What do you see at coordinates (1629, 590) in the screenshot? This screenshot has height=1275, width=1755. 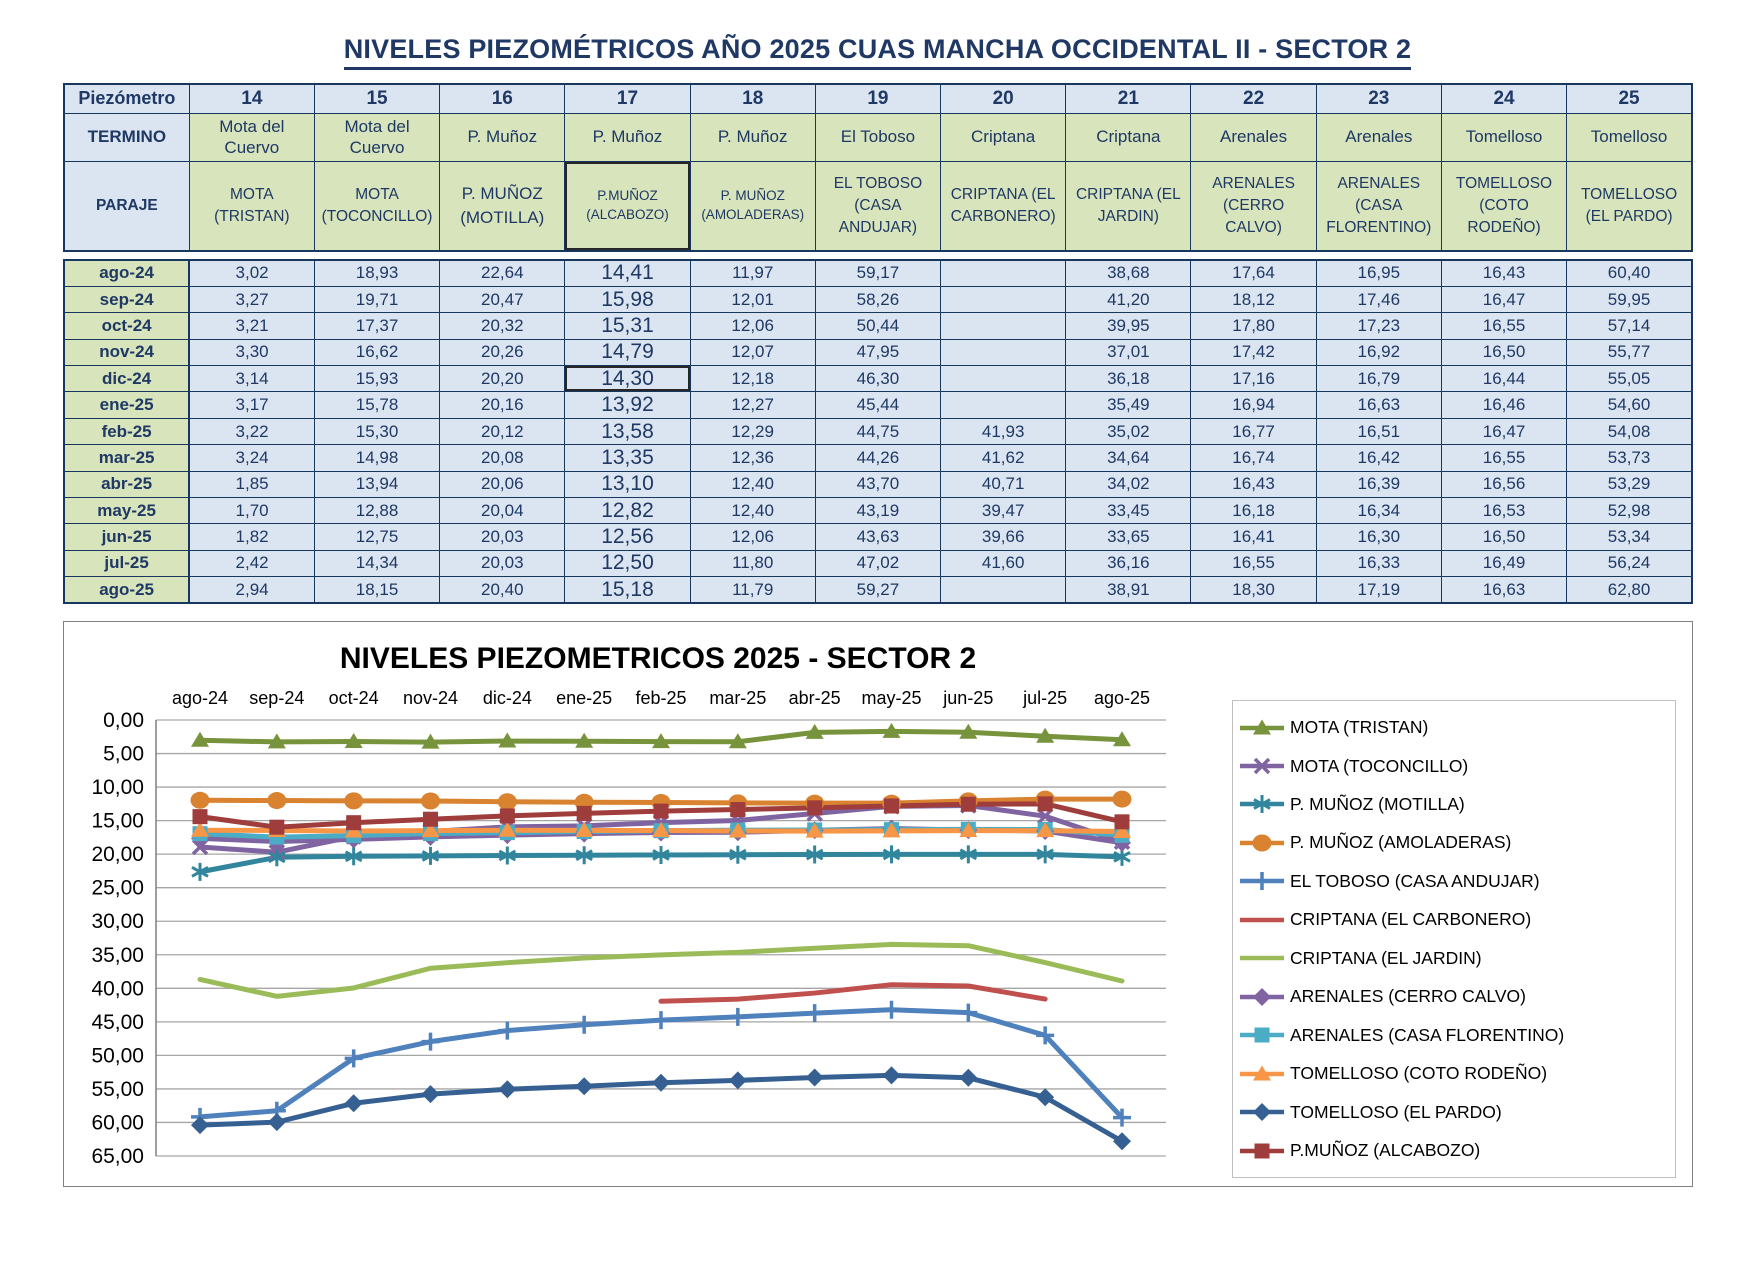 I see `value-cell: 62,80` at bounding box center [1629, 590].